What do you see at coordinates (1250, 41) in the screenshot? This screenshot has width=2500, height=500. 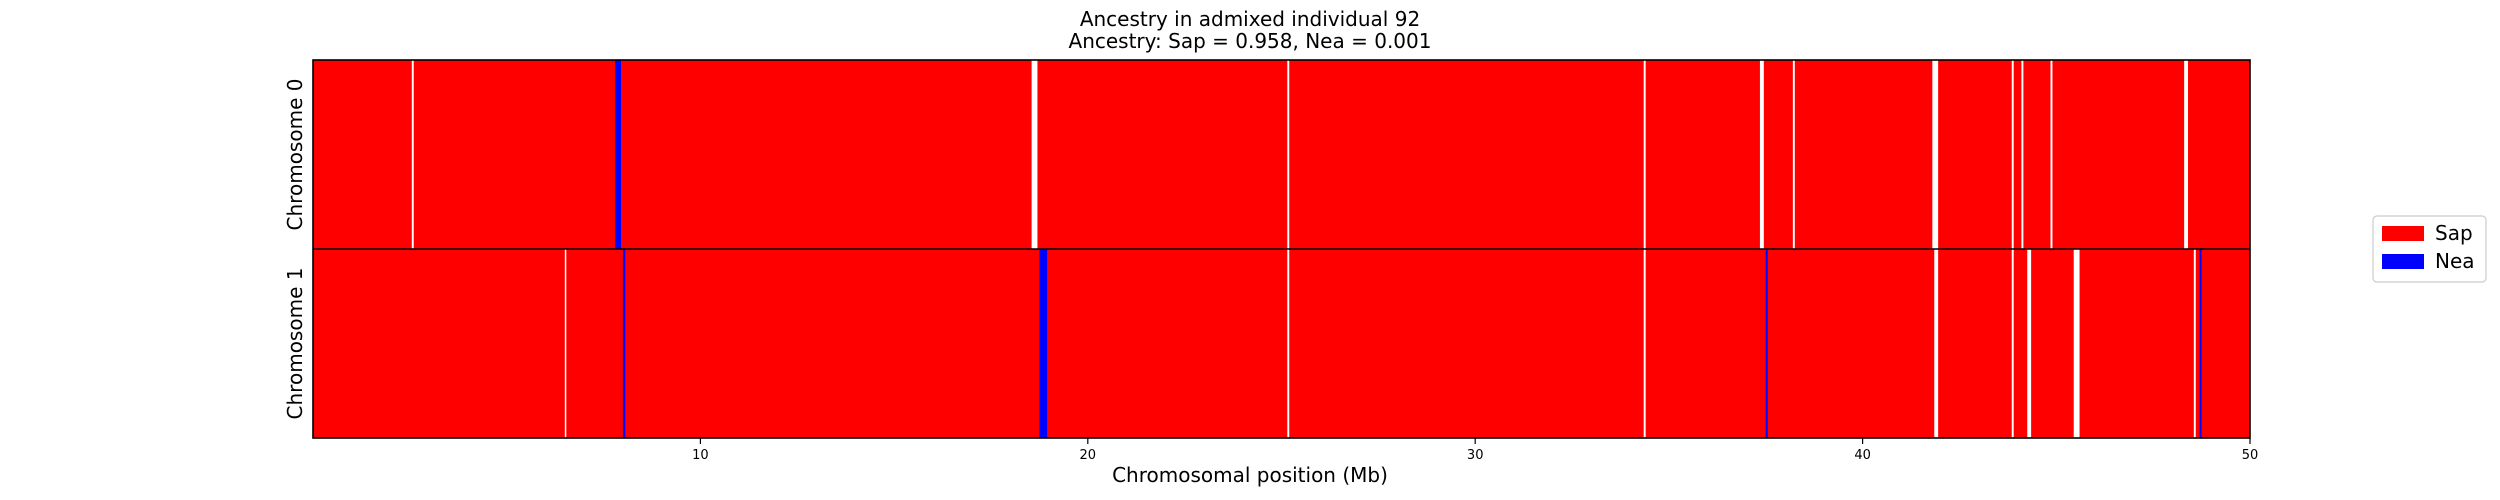 I see `chart-subtitle: Ancestry: Sap = 0.958, Nea = 0.001` at bounding box center [1250, 41].